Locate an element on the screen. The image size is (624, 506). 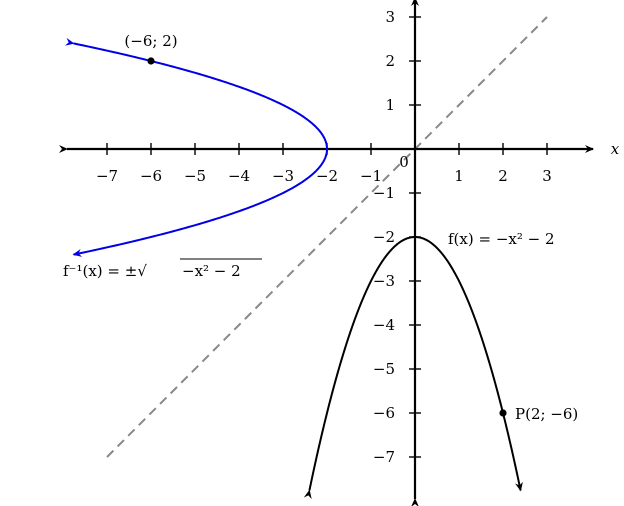
point-label: (−6; 2) is located at coordinates (150, 41).